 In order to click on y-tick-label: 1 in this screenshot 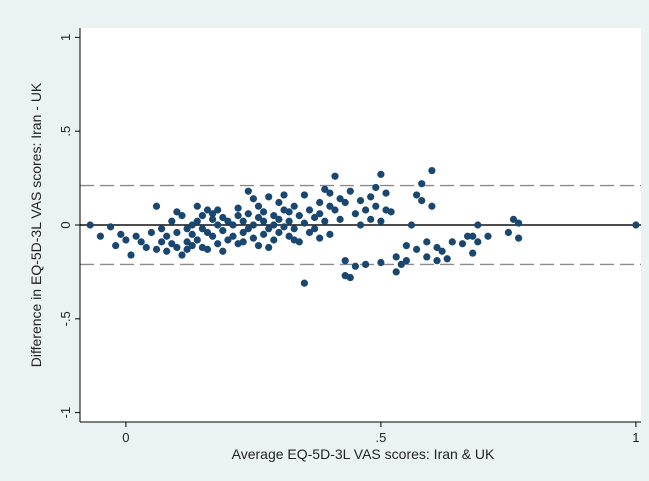, I will do `click(65, 37)`.